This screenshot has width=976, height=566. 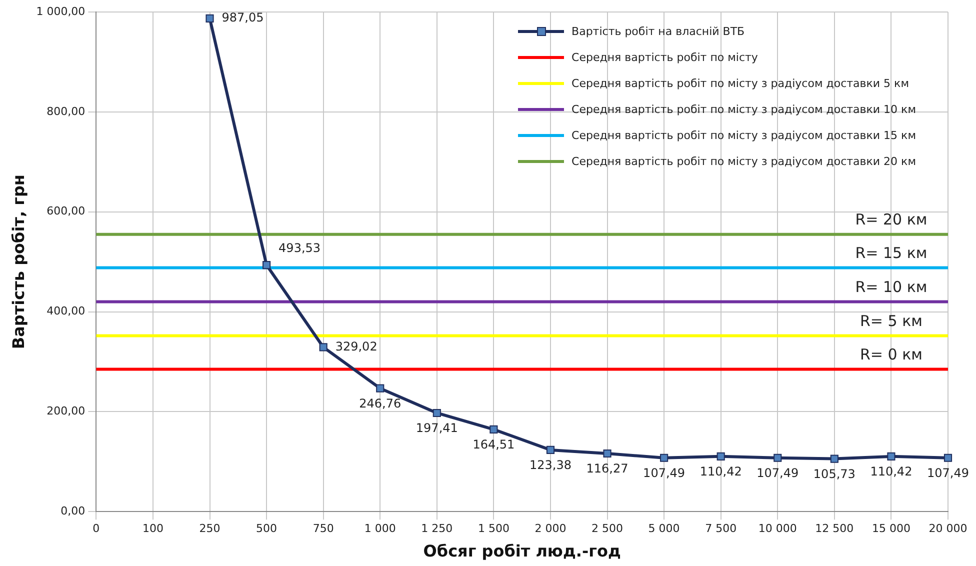 I want to click on x-tick-label: 250, so click(x=209, y=529).